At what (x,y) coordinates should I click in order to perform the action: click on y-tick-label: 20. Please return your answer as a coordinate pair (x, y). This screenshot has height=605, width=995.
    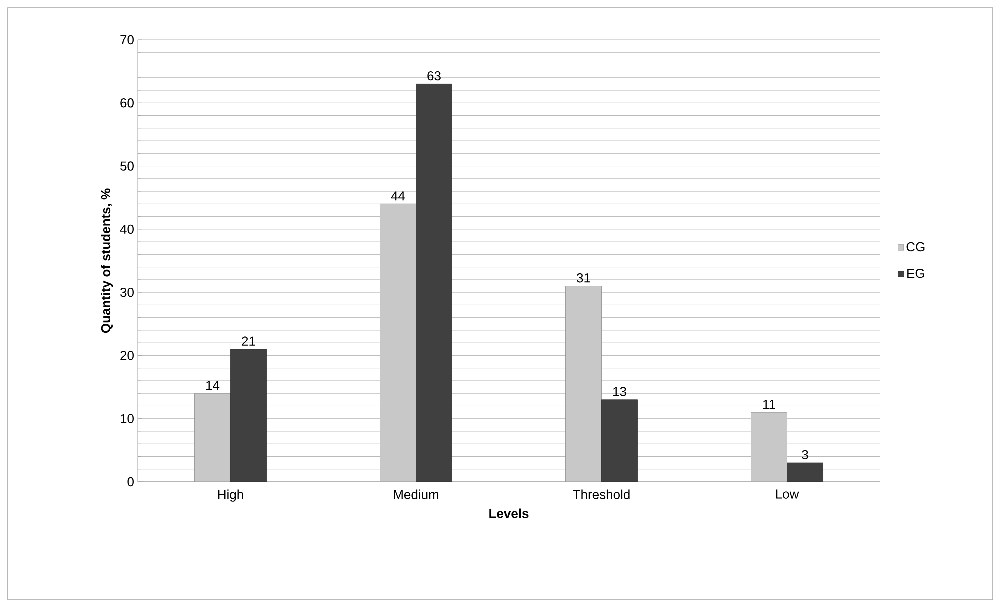
    Looking at the image, I should click on (127, 355).